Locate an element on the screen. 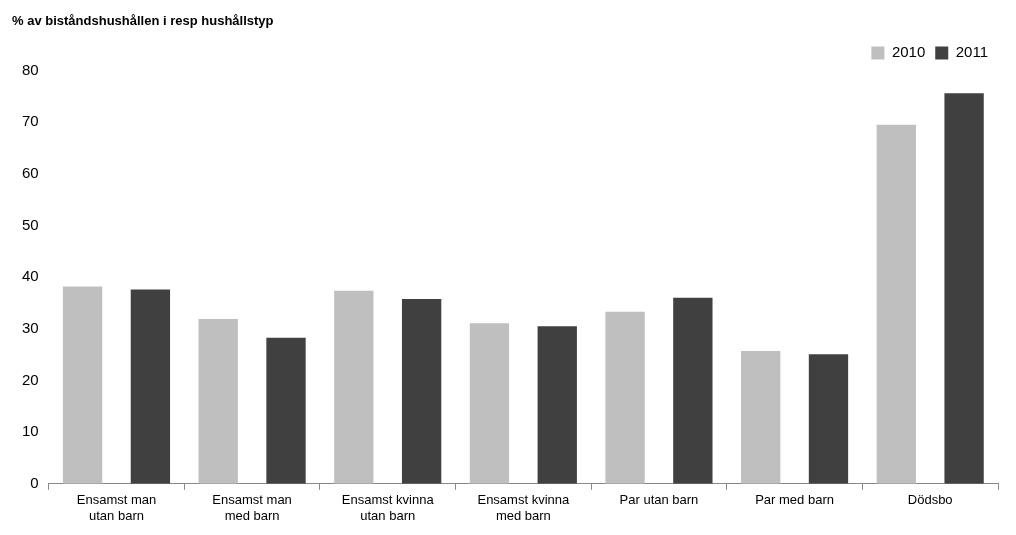 The image size is (1016, 535). y-tick-label: 20 is located at coordinates (30, 379).